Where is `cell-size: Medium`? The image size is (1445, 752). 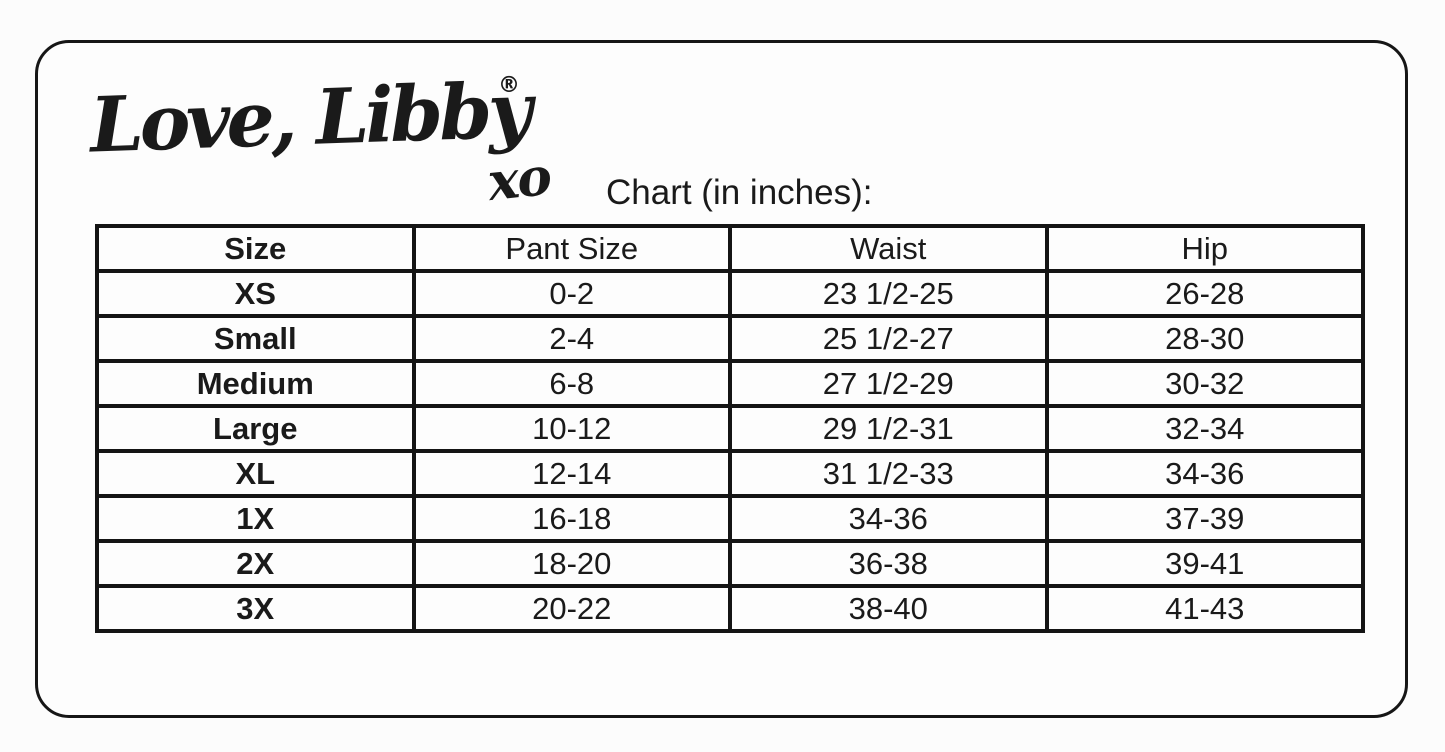 cell-size: Medium is located at coordinates (255, 383).